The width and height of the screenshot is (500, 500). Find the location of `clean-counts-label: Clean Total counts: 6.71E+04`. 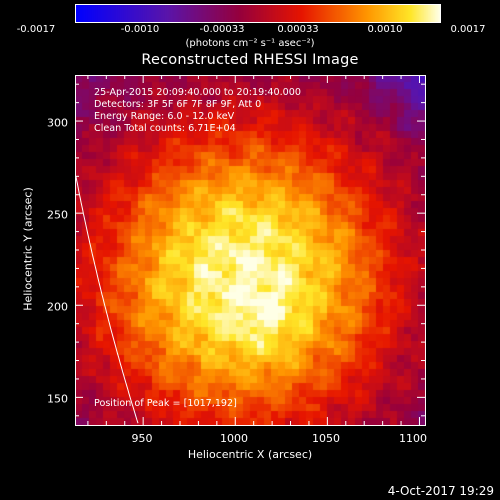

clean-counts-label: Clean Total counts: 6.71E+04 is located at coordinates (165, 128).